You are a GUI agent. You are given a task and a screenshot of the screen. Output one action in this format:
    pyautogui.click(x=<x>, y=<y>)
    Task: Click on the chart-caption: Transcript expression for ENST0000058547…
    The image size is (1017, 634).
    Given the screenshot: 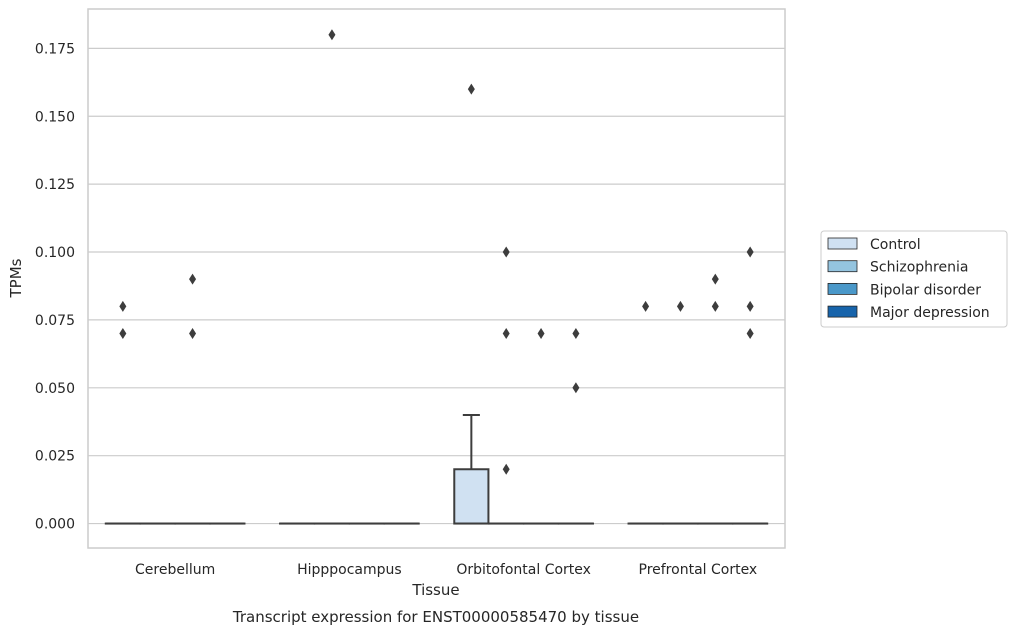 What is the action you would take?
    pyautogui.click(x=435, y=617)
    